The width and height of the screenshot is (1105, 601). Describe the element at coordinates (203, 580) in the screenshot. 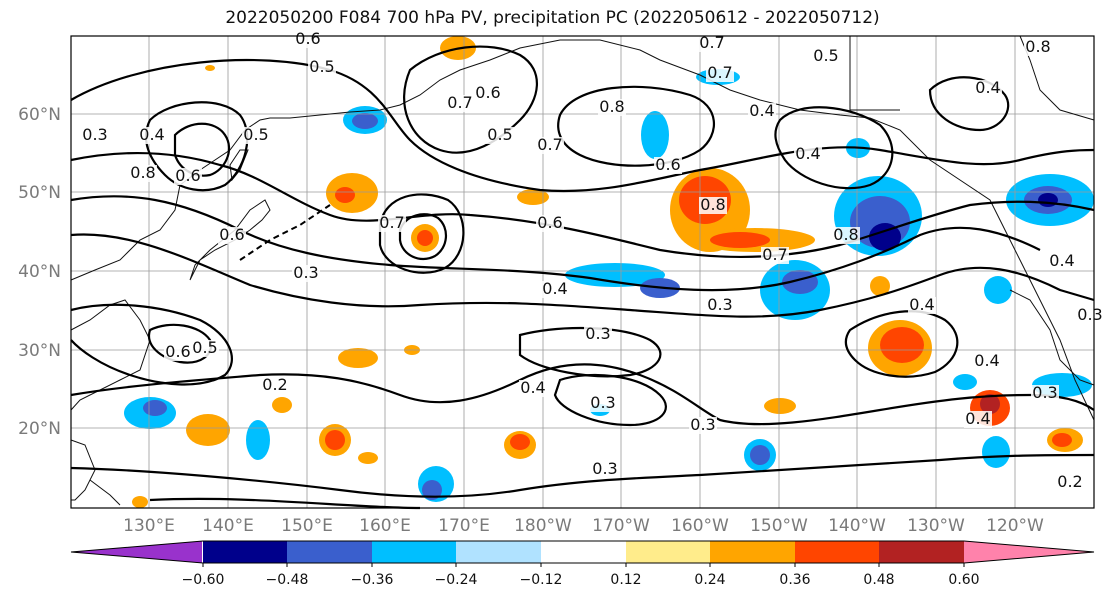

I see `colorbar-tick-label: −0.60` at that location.